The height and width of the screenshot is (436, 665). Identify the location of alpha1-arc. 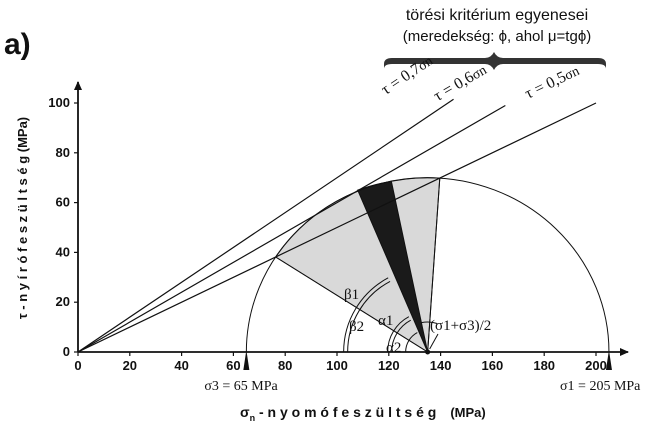
(429, 323).